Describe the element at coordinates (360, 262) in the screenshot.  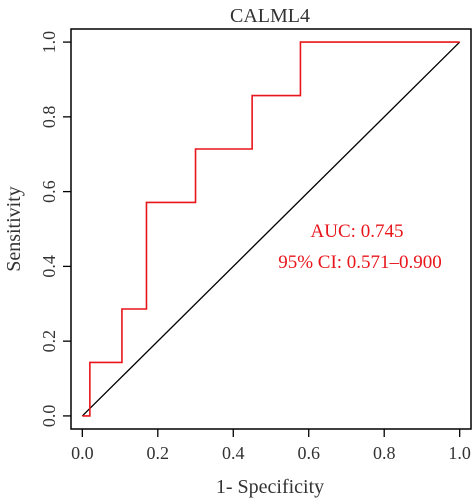
I see `ci-annotation: 95% CI: 0.571–0.900` at that location.